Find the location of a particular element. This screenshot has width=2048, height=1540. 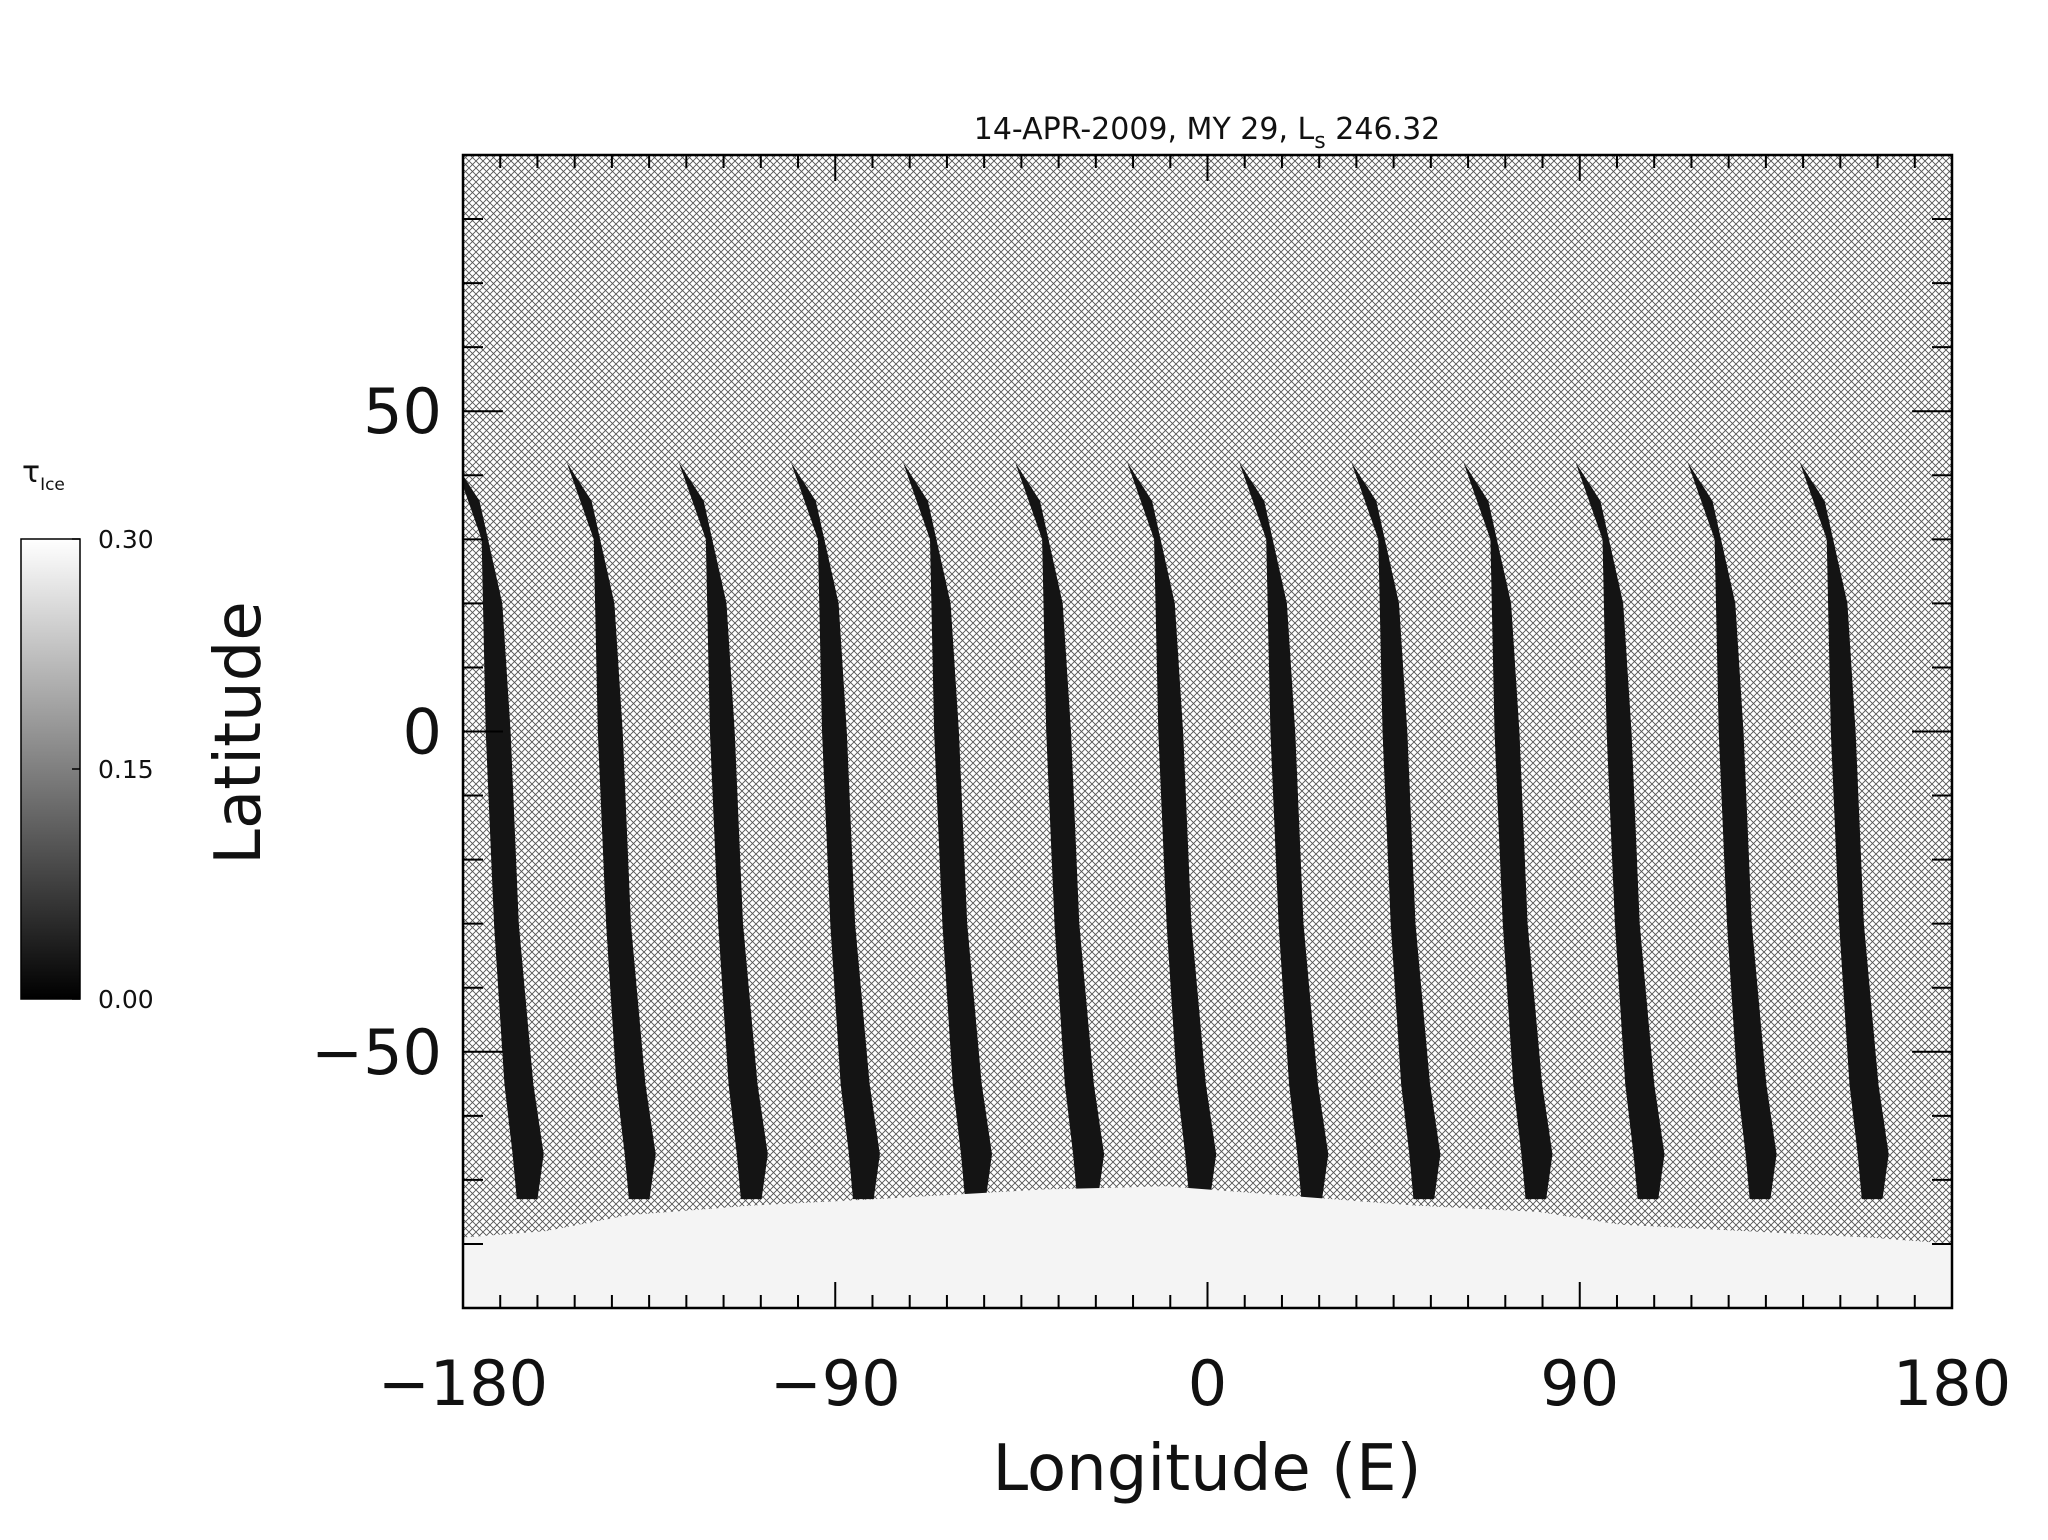

chart-title: 14-APR-2009, MY 29, Ls 246.32 is located at coordinates (1207, 133).